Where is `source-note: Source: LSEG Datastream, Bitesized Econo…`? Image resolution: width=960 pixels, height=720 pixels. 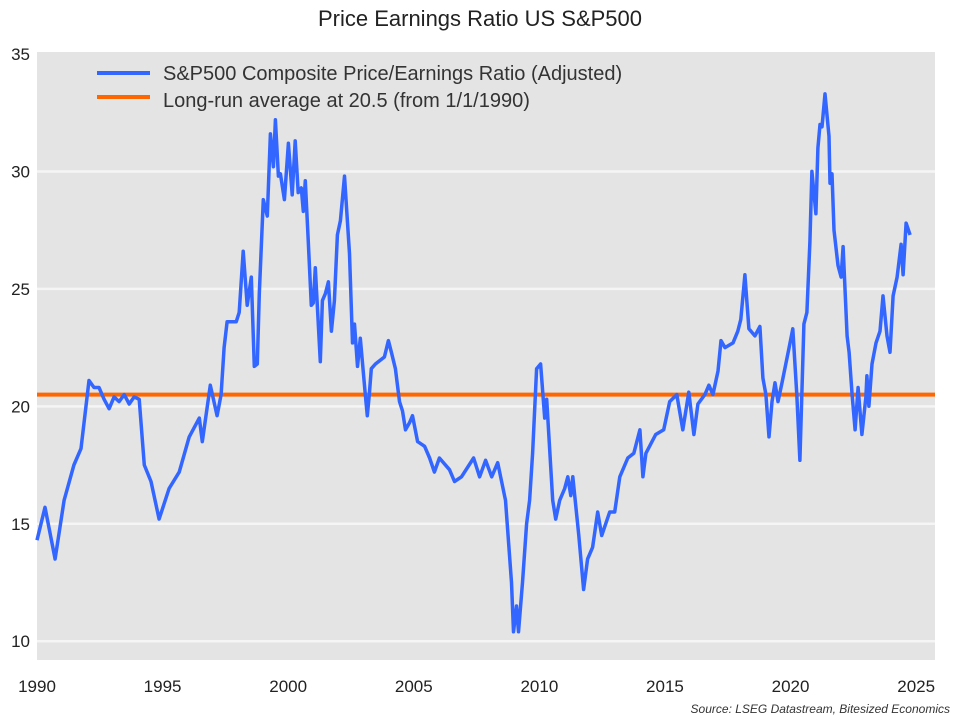
source-note: Source: LSEG Datastream, Bitesized Econo… is located at coordinates (820, 709).